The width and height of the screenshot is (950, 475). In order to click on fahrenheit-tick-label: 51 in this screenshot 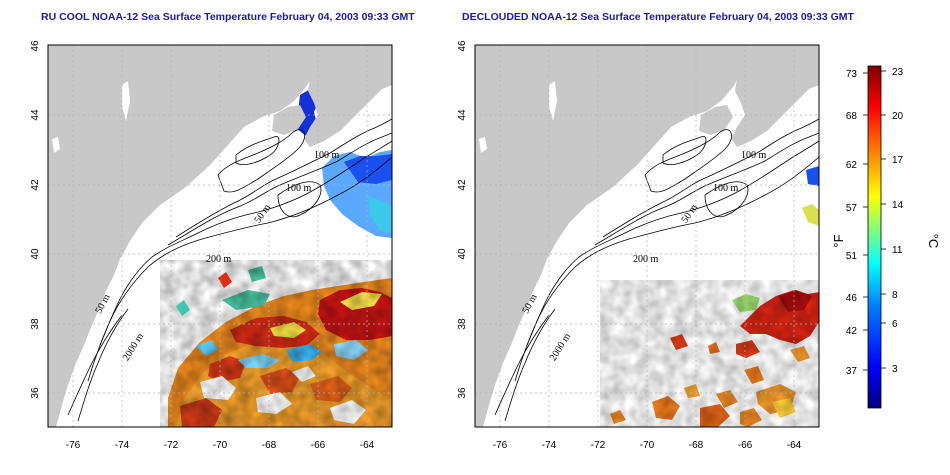, I will do `click(852, 256)`.